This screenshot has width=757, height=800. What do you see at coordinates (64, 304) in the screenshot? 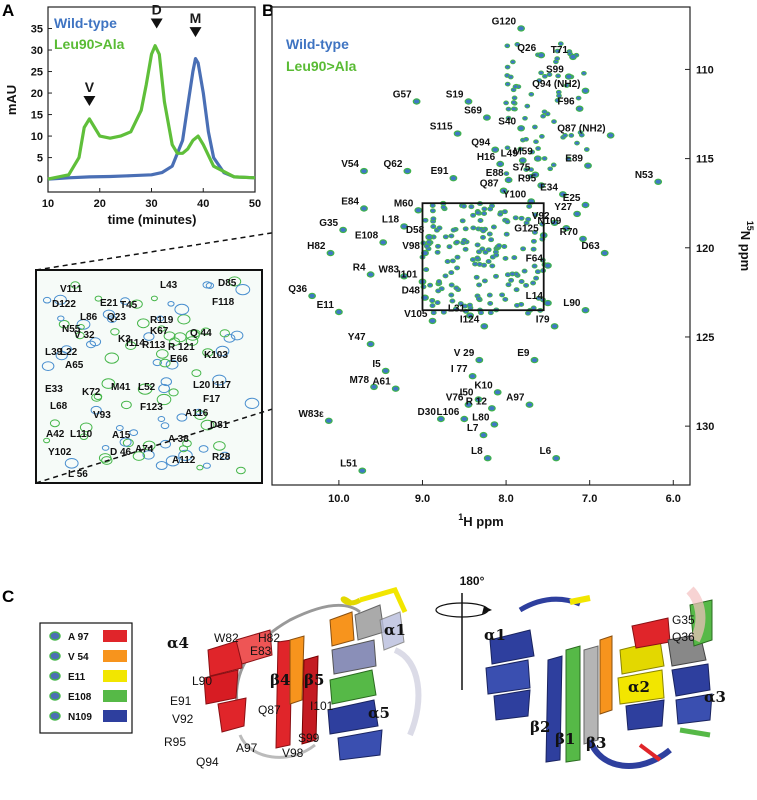
I see `inset-residue-label: D122` at bounding box center [64, 304].